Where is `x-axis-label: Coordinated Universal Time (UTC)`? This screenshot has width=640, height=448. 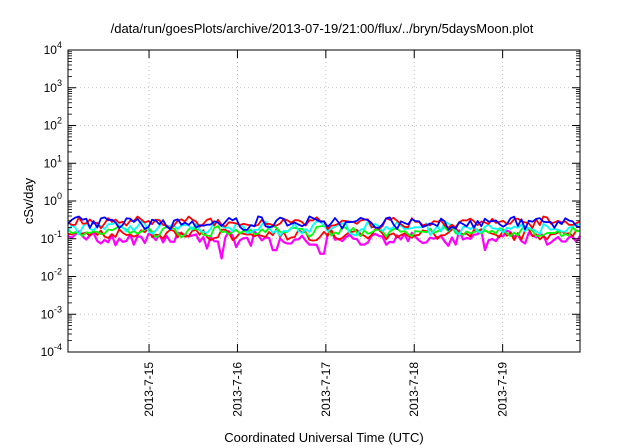
x-axis-label: Coordinated Universal Time (UTC) is located at coordinates (323, 437).